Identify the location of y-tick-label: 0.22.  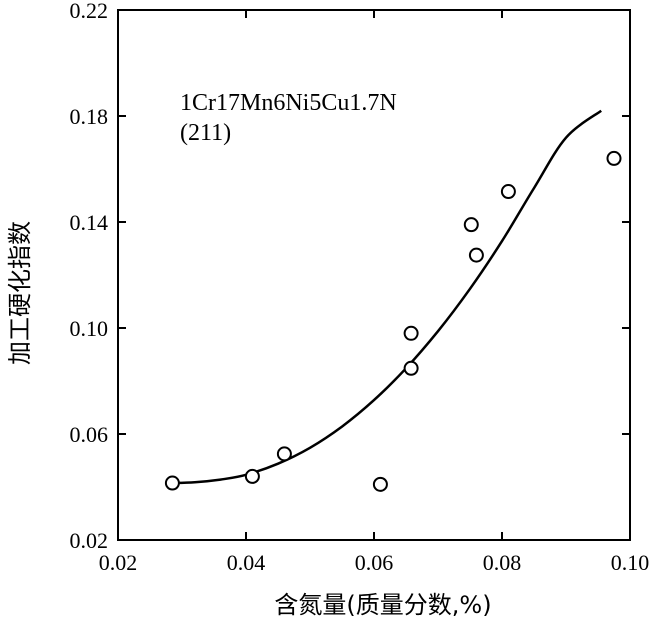
(89, 11).